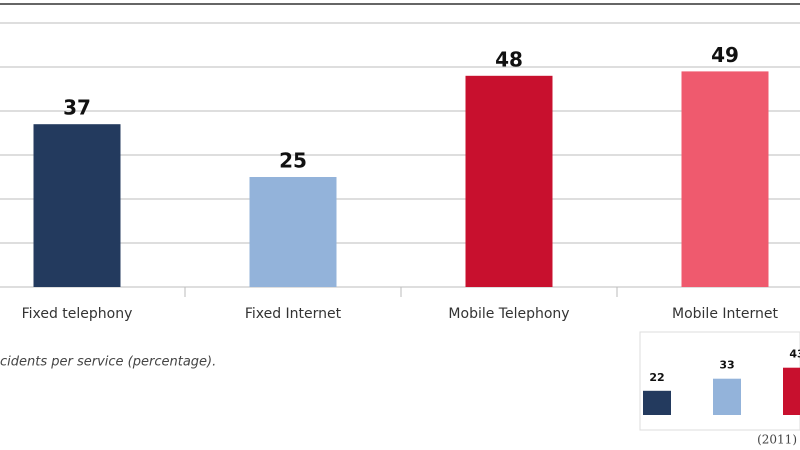  I want to click on inset-caption: (2011), so click(777, 440).